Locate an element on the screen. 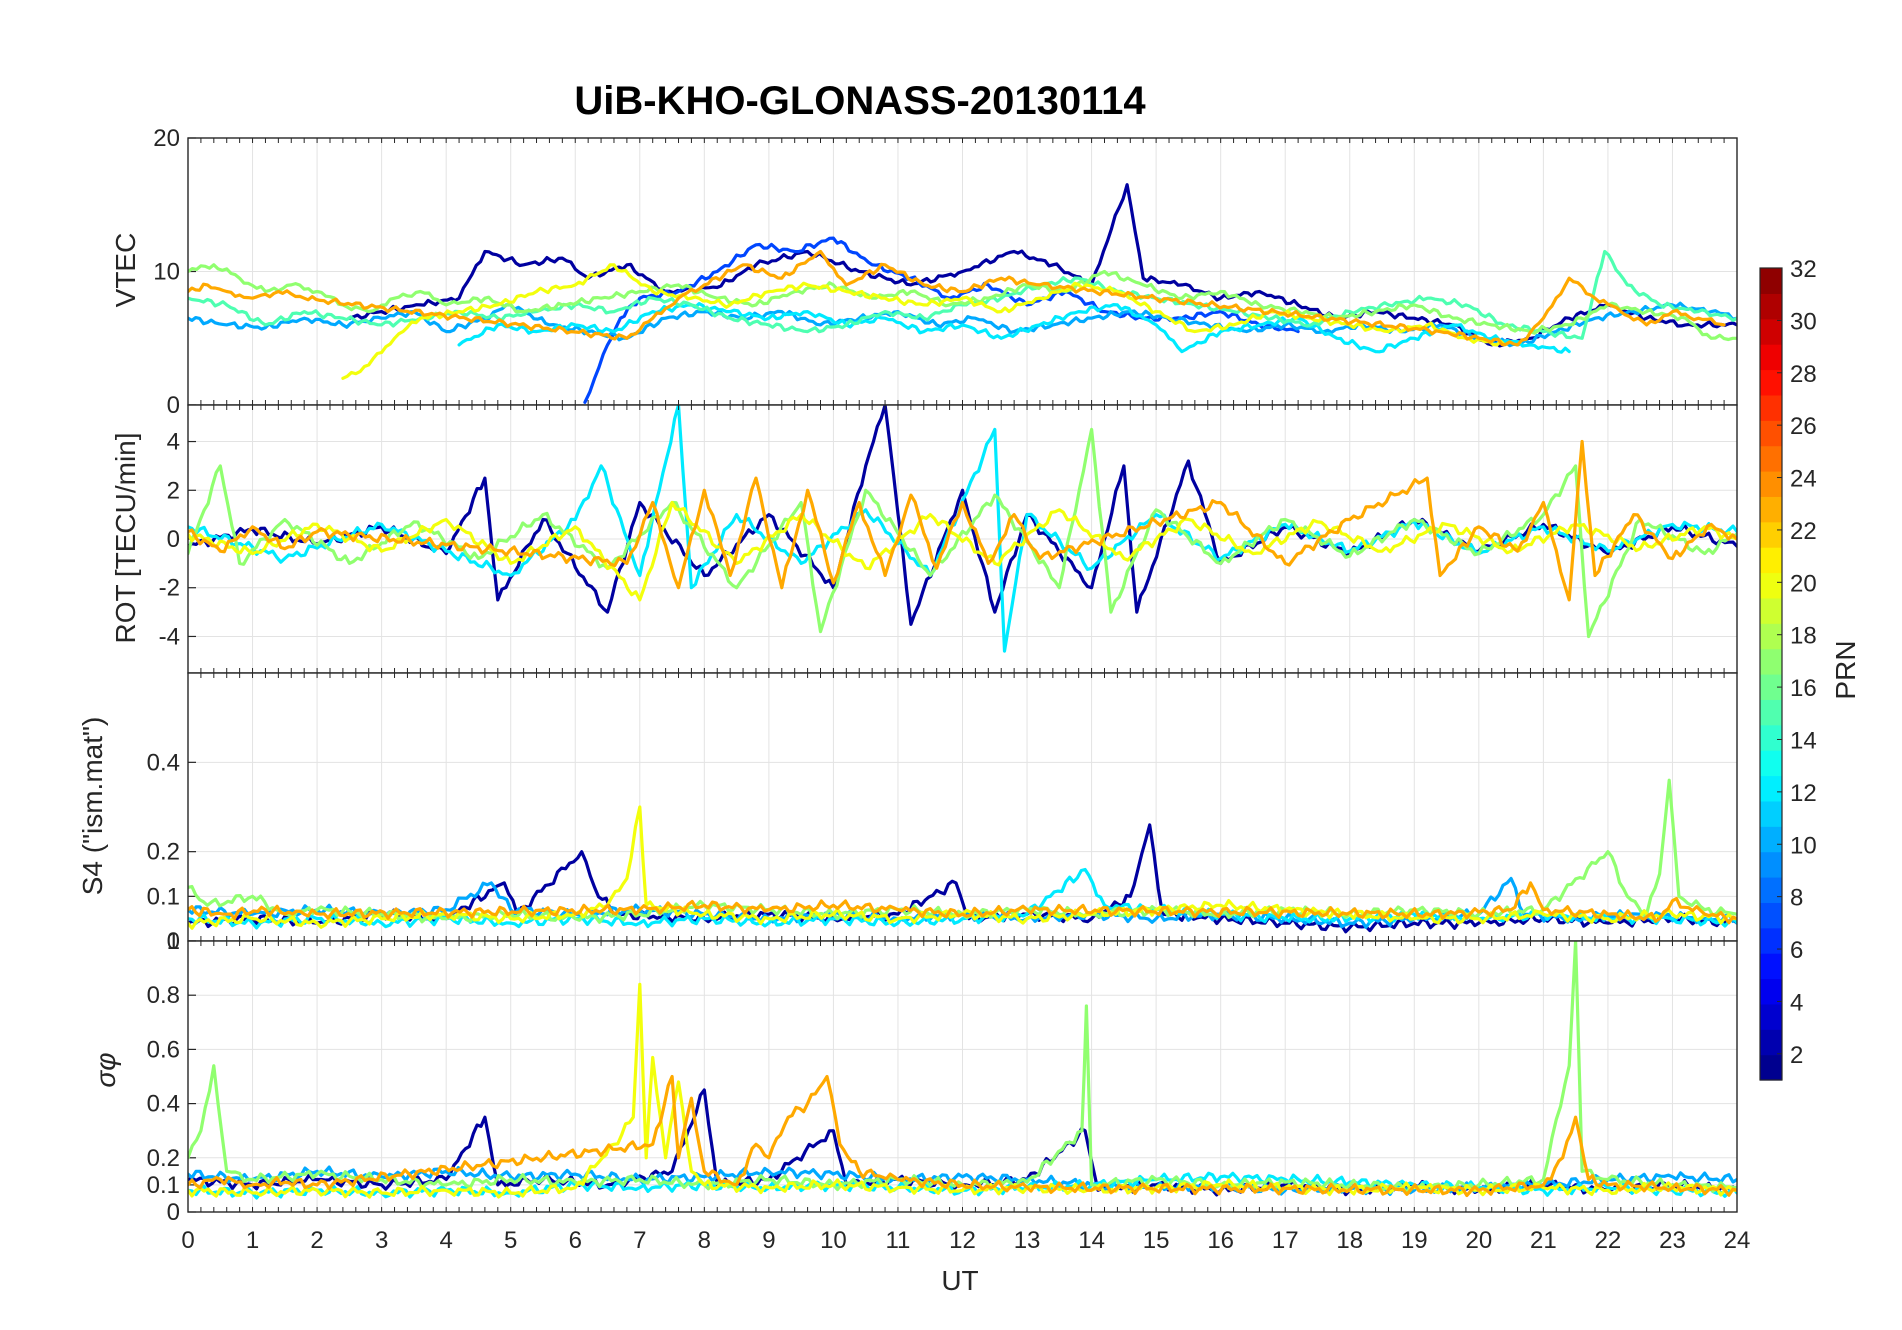  x-tick-label: 8 is located at coordinates (704, 1240).